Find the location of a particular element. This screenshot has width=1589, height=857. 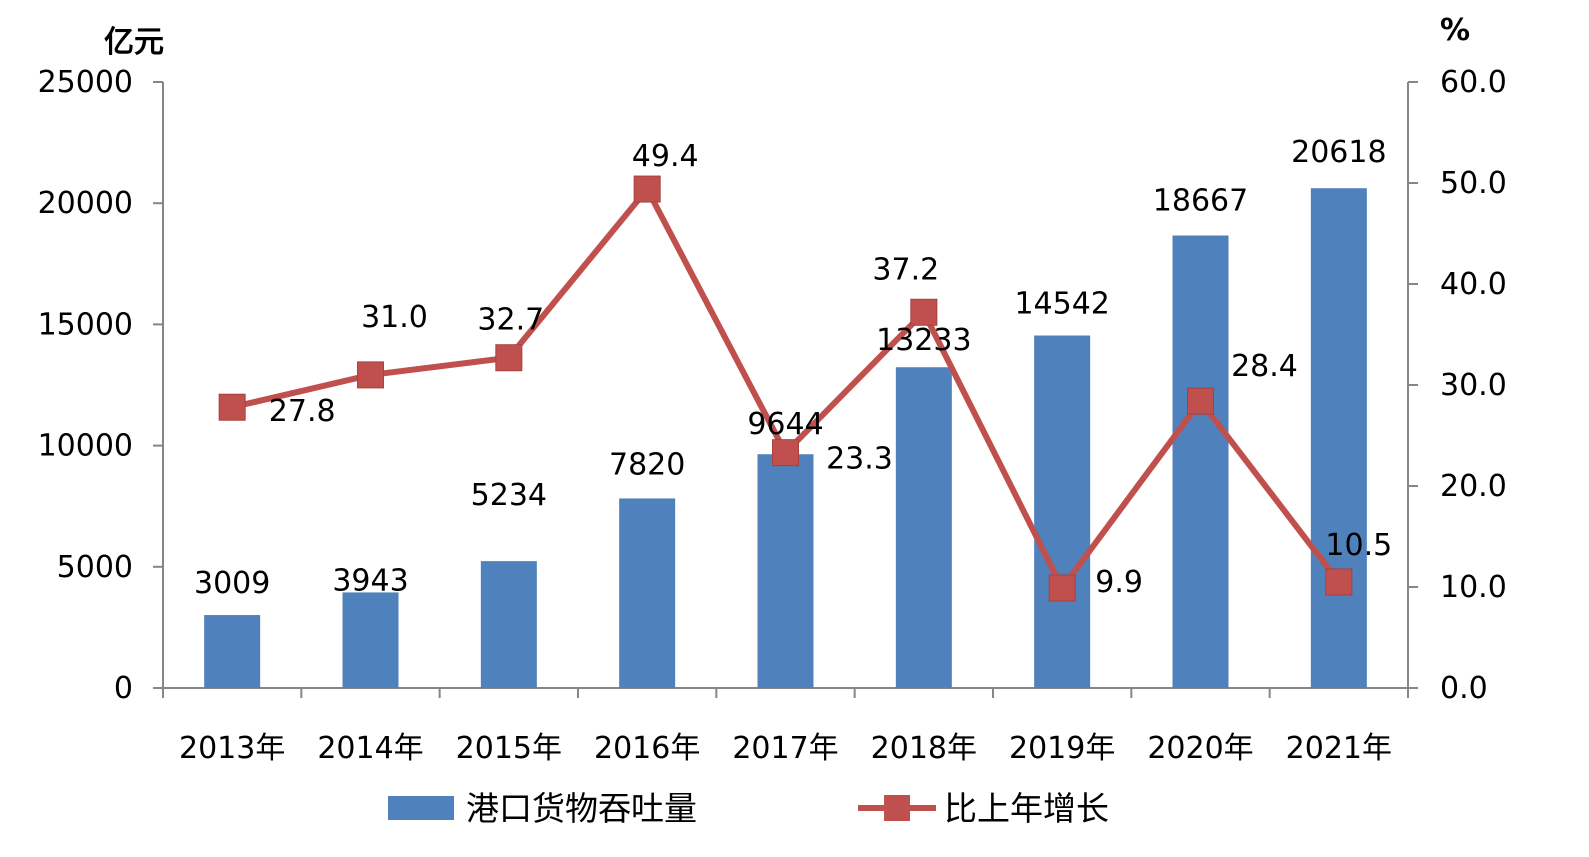

line-data-label: 32.7 is located at coordinates (510, 320).